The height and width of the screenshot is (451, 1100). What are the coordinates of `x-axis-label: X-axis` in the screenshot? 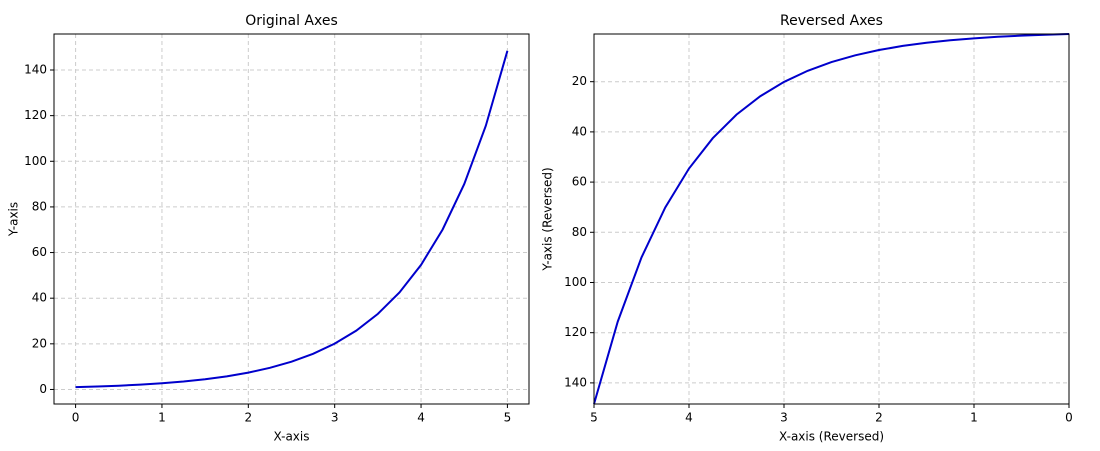 It's located at (292, 437).